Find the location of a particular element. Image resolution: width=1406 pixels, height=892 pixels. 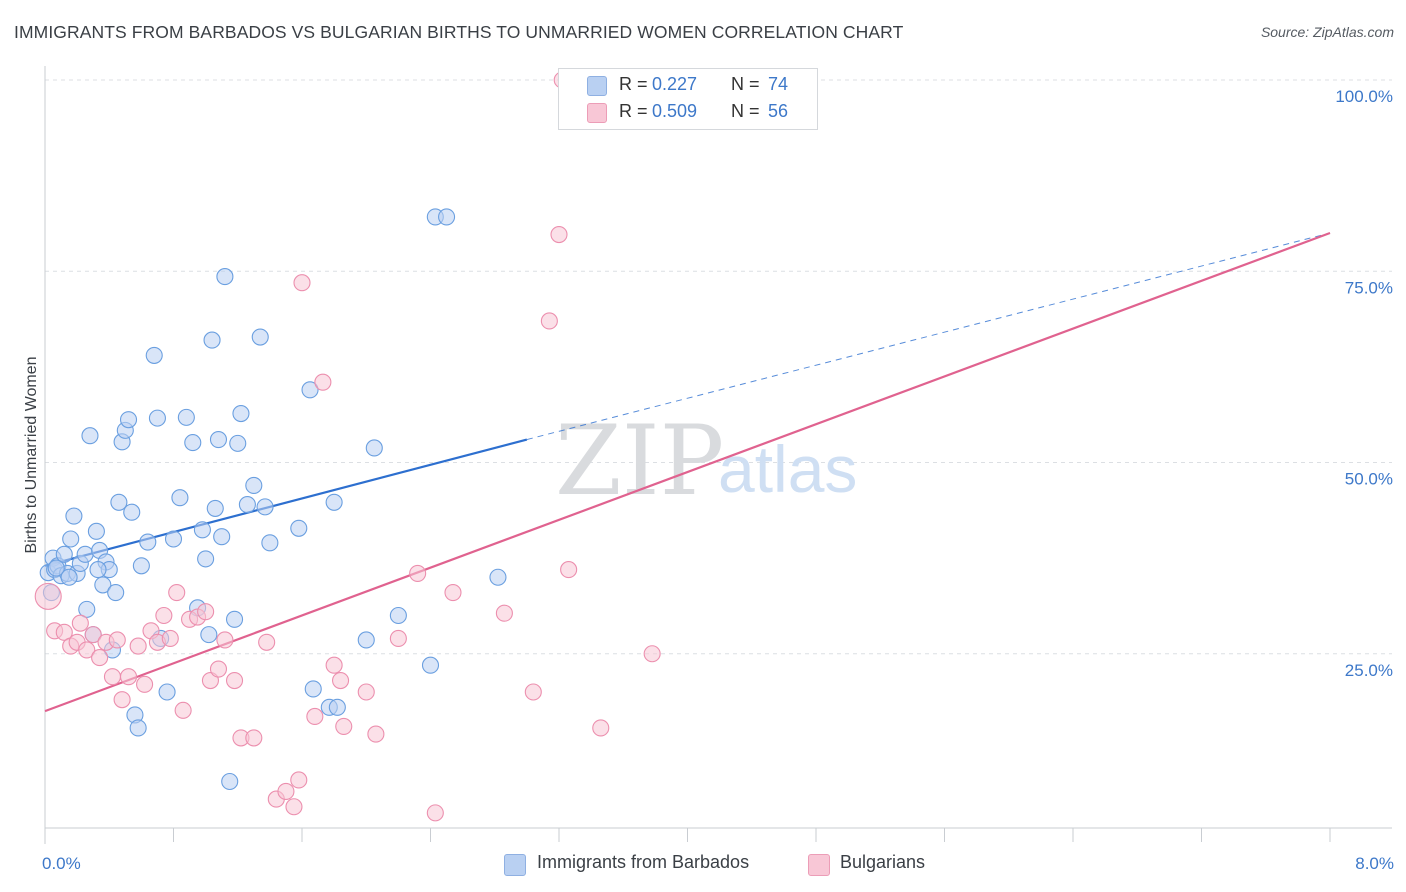

series-legend: Immigrants from Barbados Bulgarians is located at coordinates (703, 864).